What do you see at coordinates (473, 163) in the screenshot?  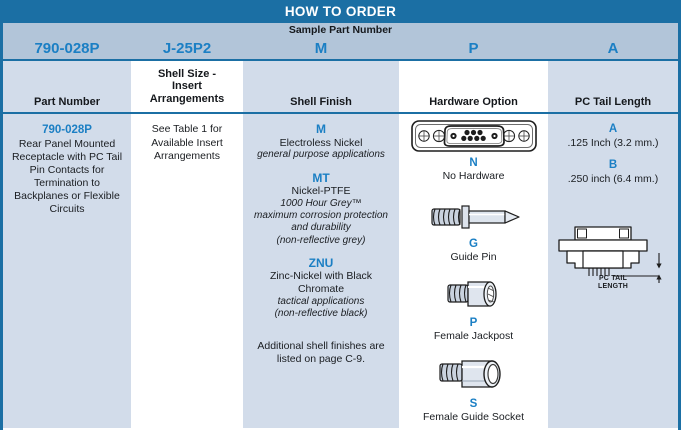 I see `hardware-option-code: N` at bounding box center [473, 163].